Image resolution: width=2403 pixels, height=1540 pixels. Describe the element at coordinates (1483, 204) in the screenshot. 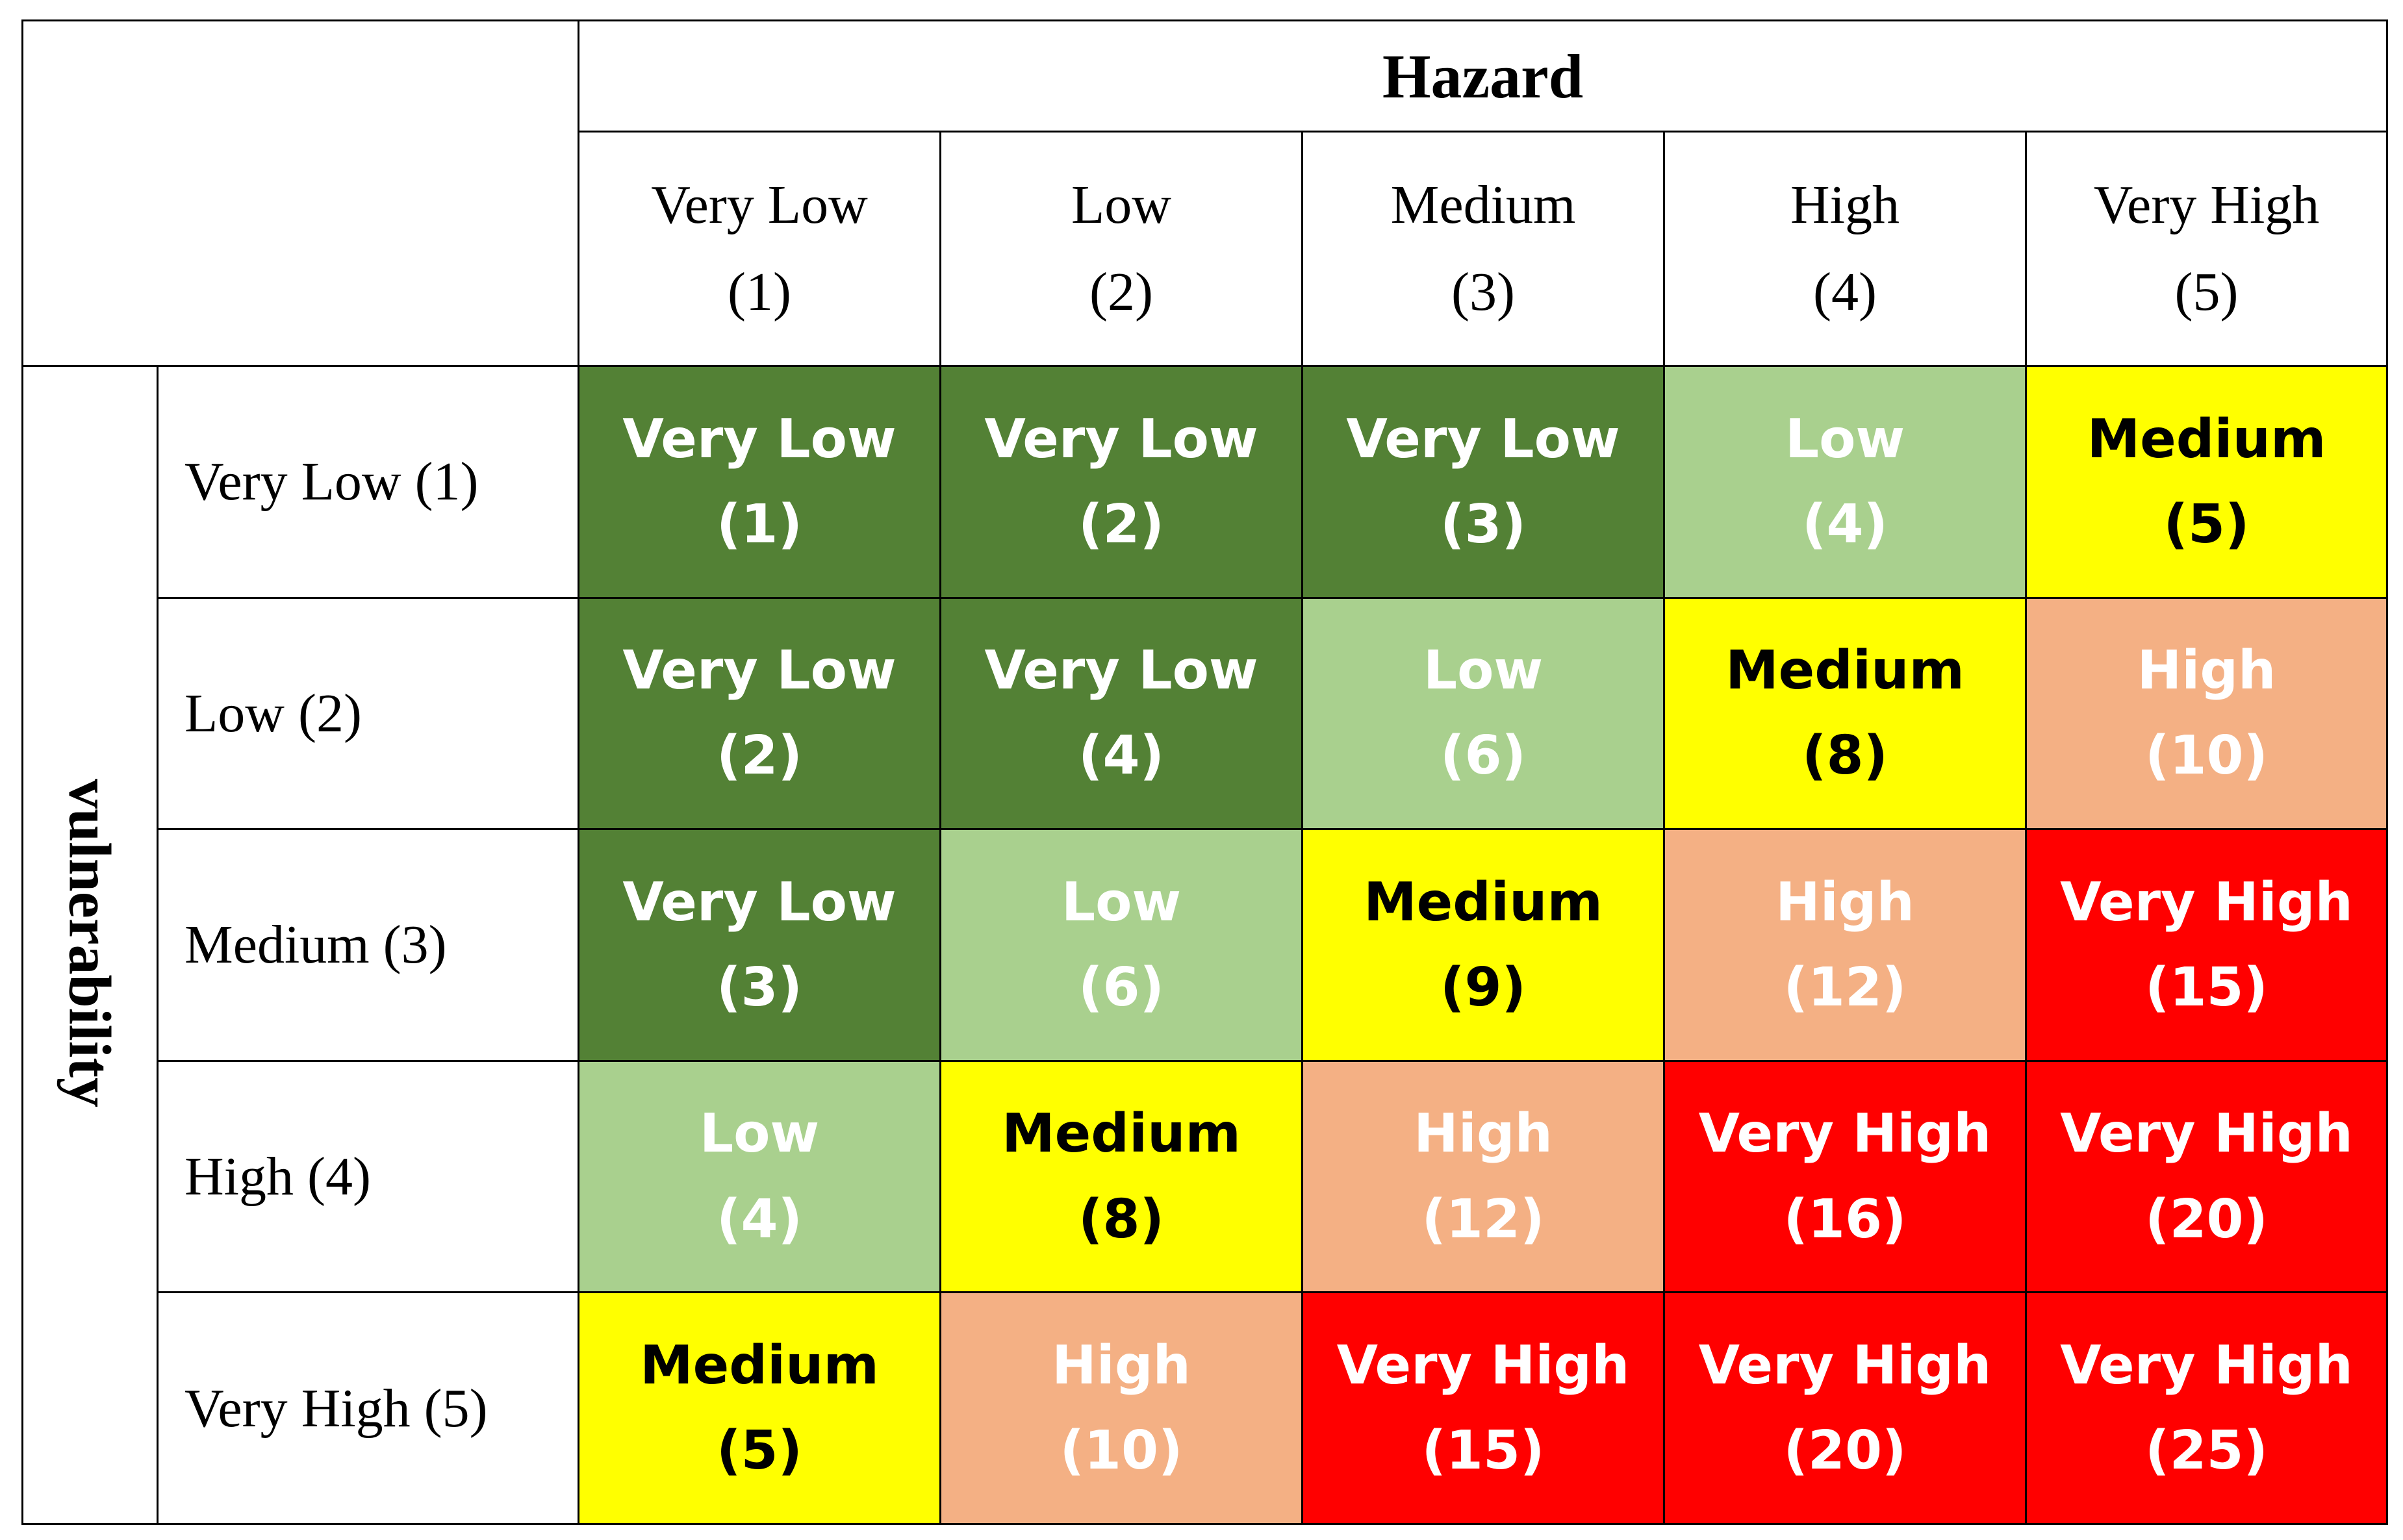

I see `hazard-level-label: Medium` at that location.